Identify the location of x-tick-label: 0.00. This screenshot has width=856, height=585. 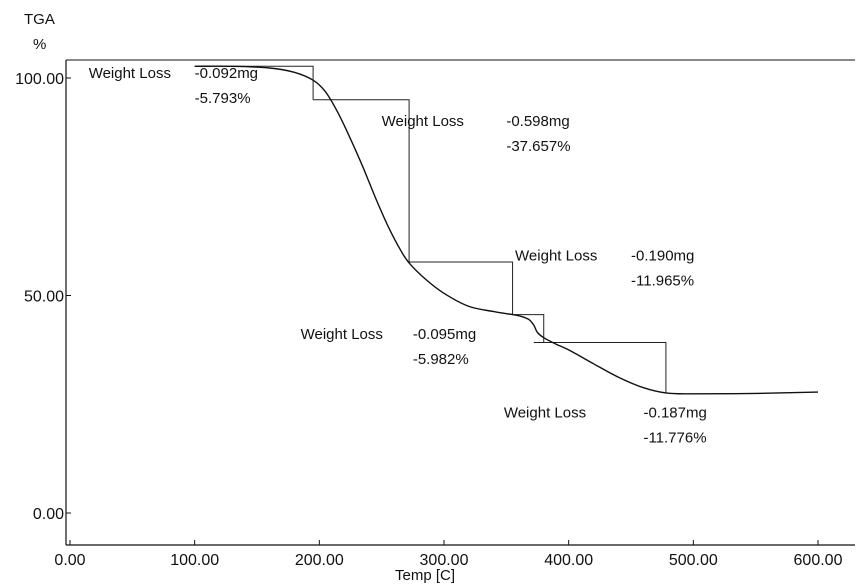
(69, 560).